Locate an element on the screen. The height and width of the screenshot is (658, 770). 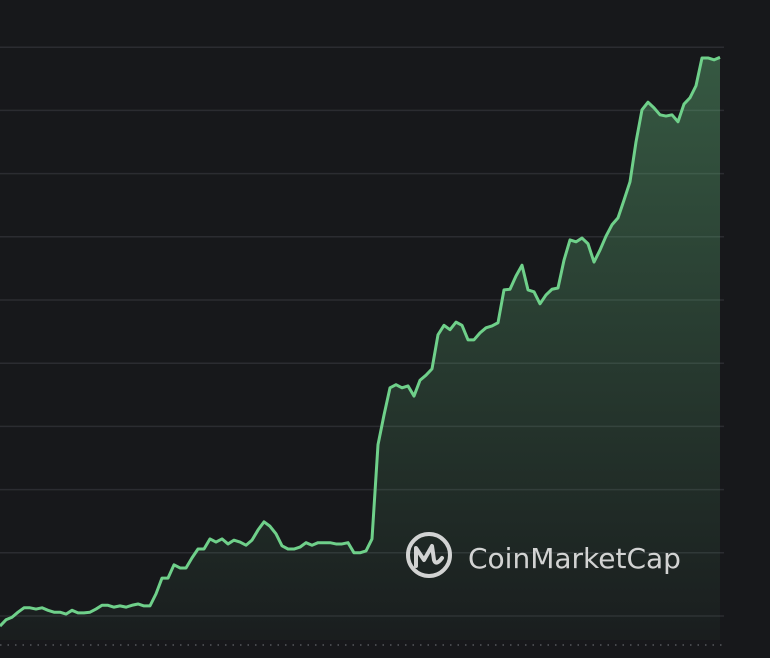
watermark-logo is located at coordinates (429, 555).